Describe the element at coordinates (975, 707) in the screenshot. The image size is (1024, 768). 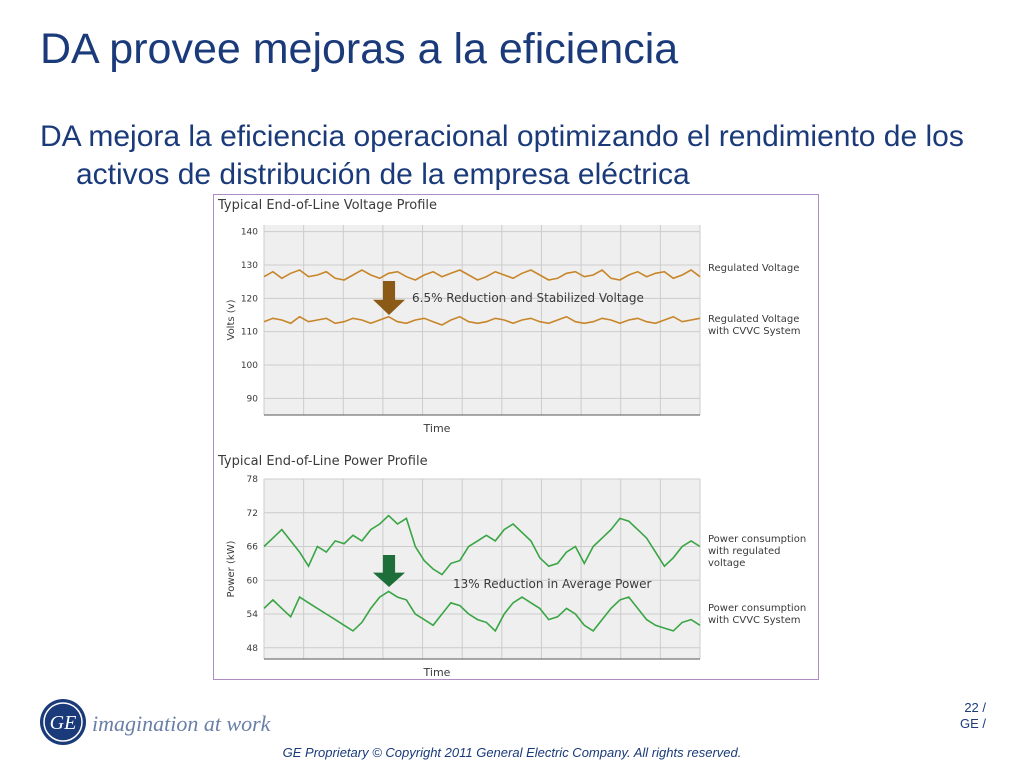
I see `page-number-line1: 22 /` at that location.